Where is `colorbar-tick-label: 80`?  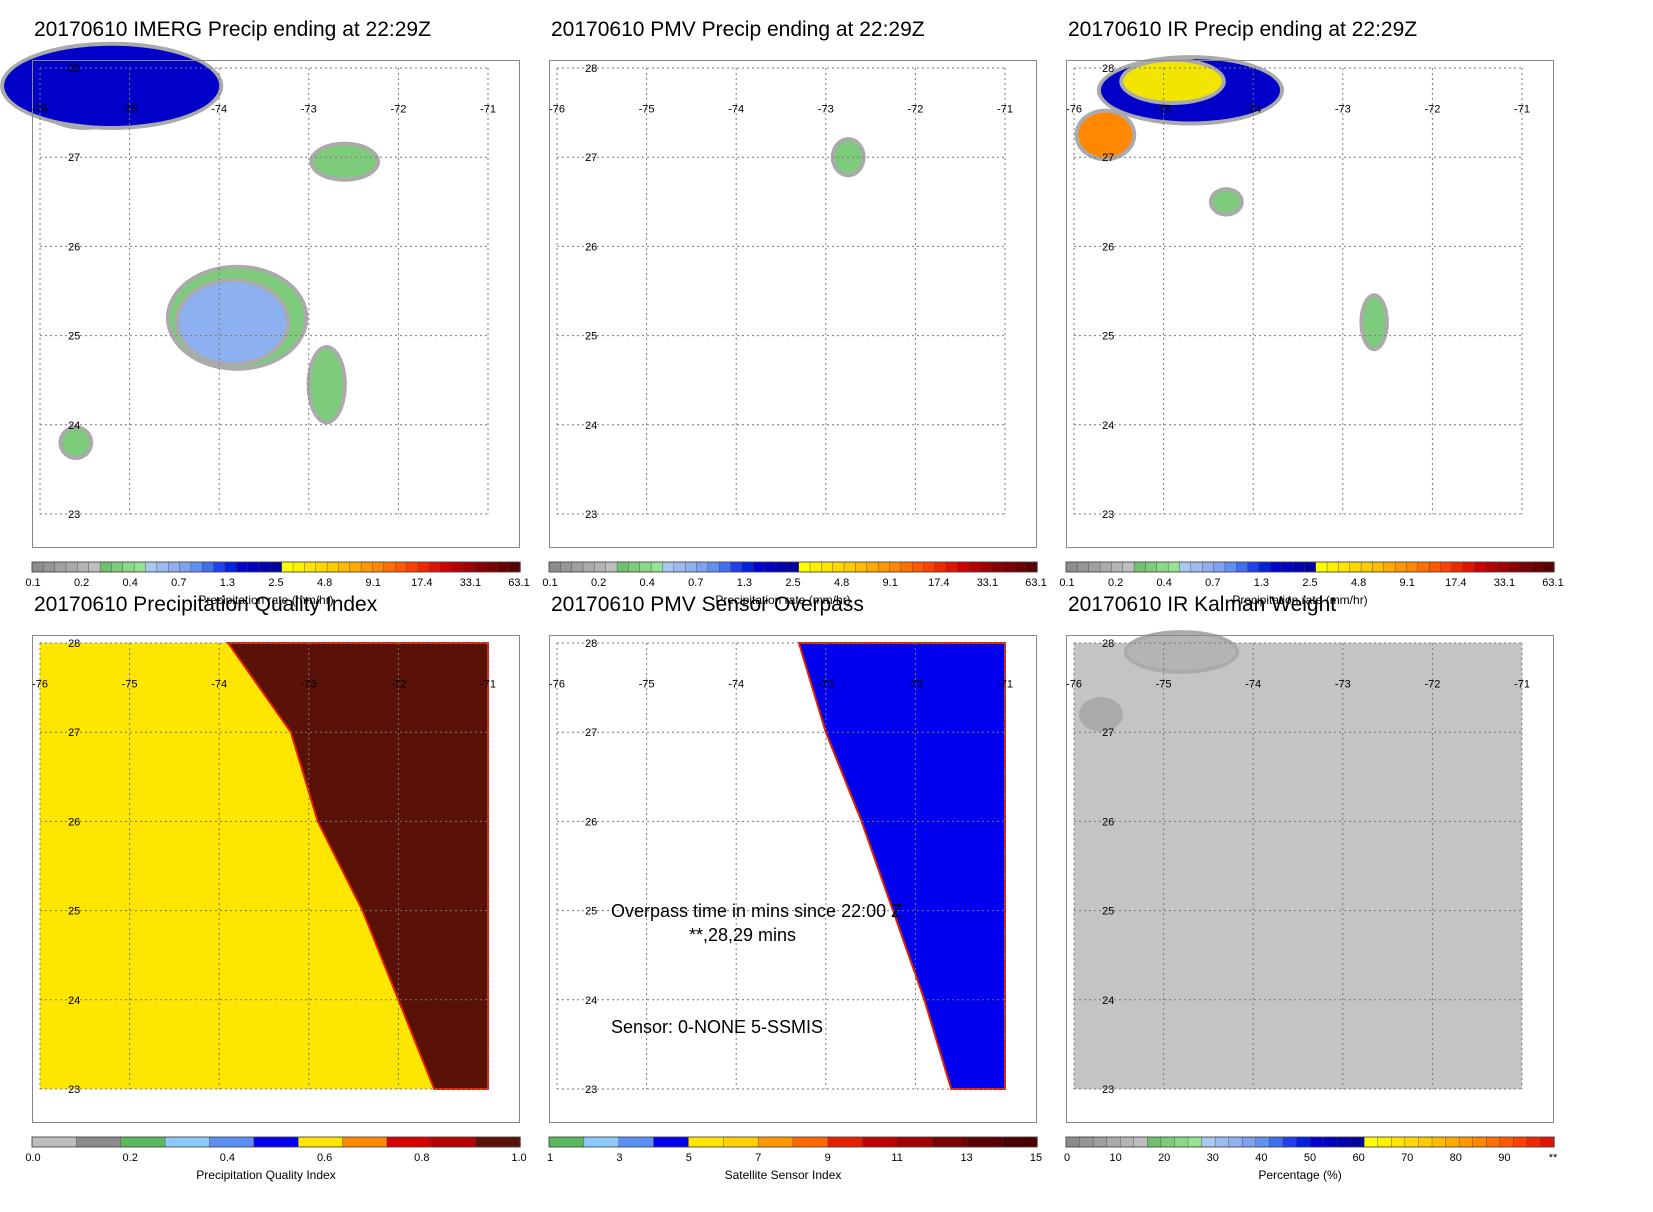
colorbar-tick-label: 80 is located at coordinates (1456, 1158).